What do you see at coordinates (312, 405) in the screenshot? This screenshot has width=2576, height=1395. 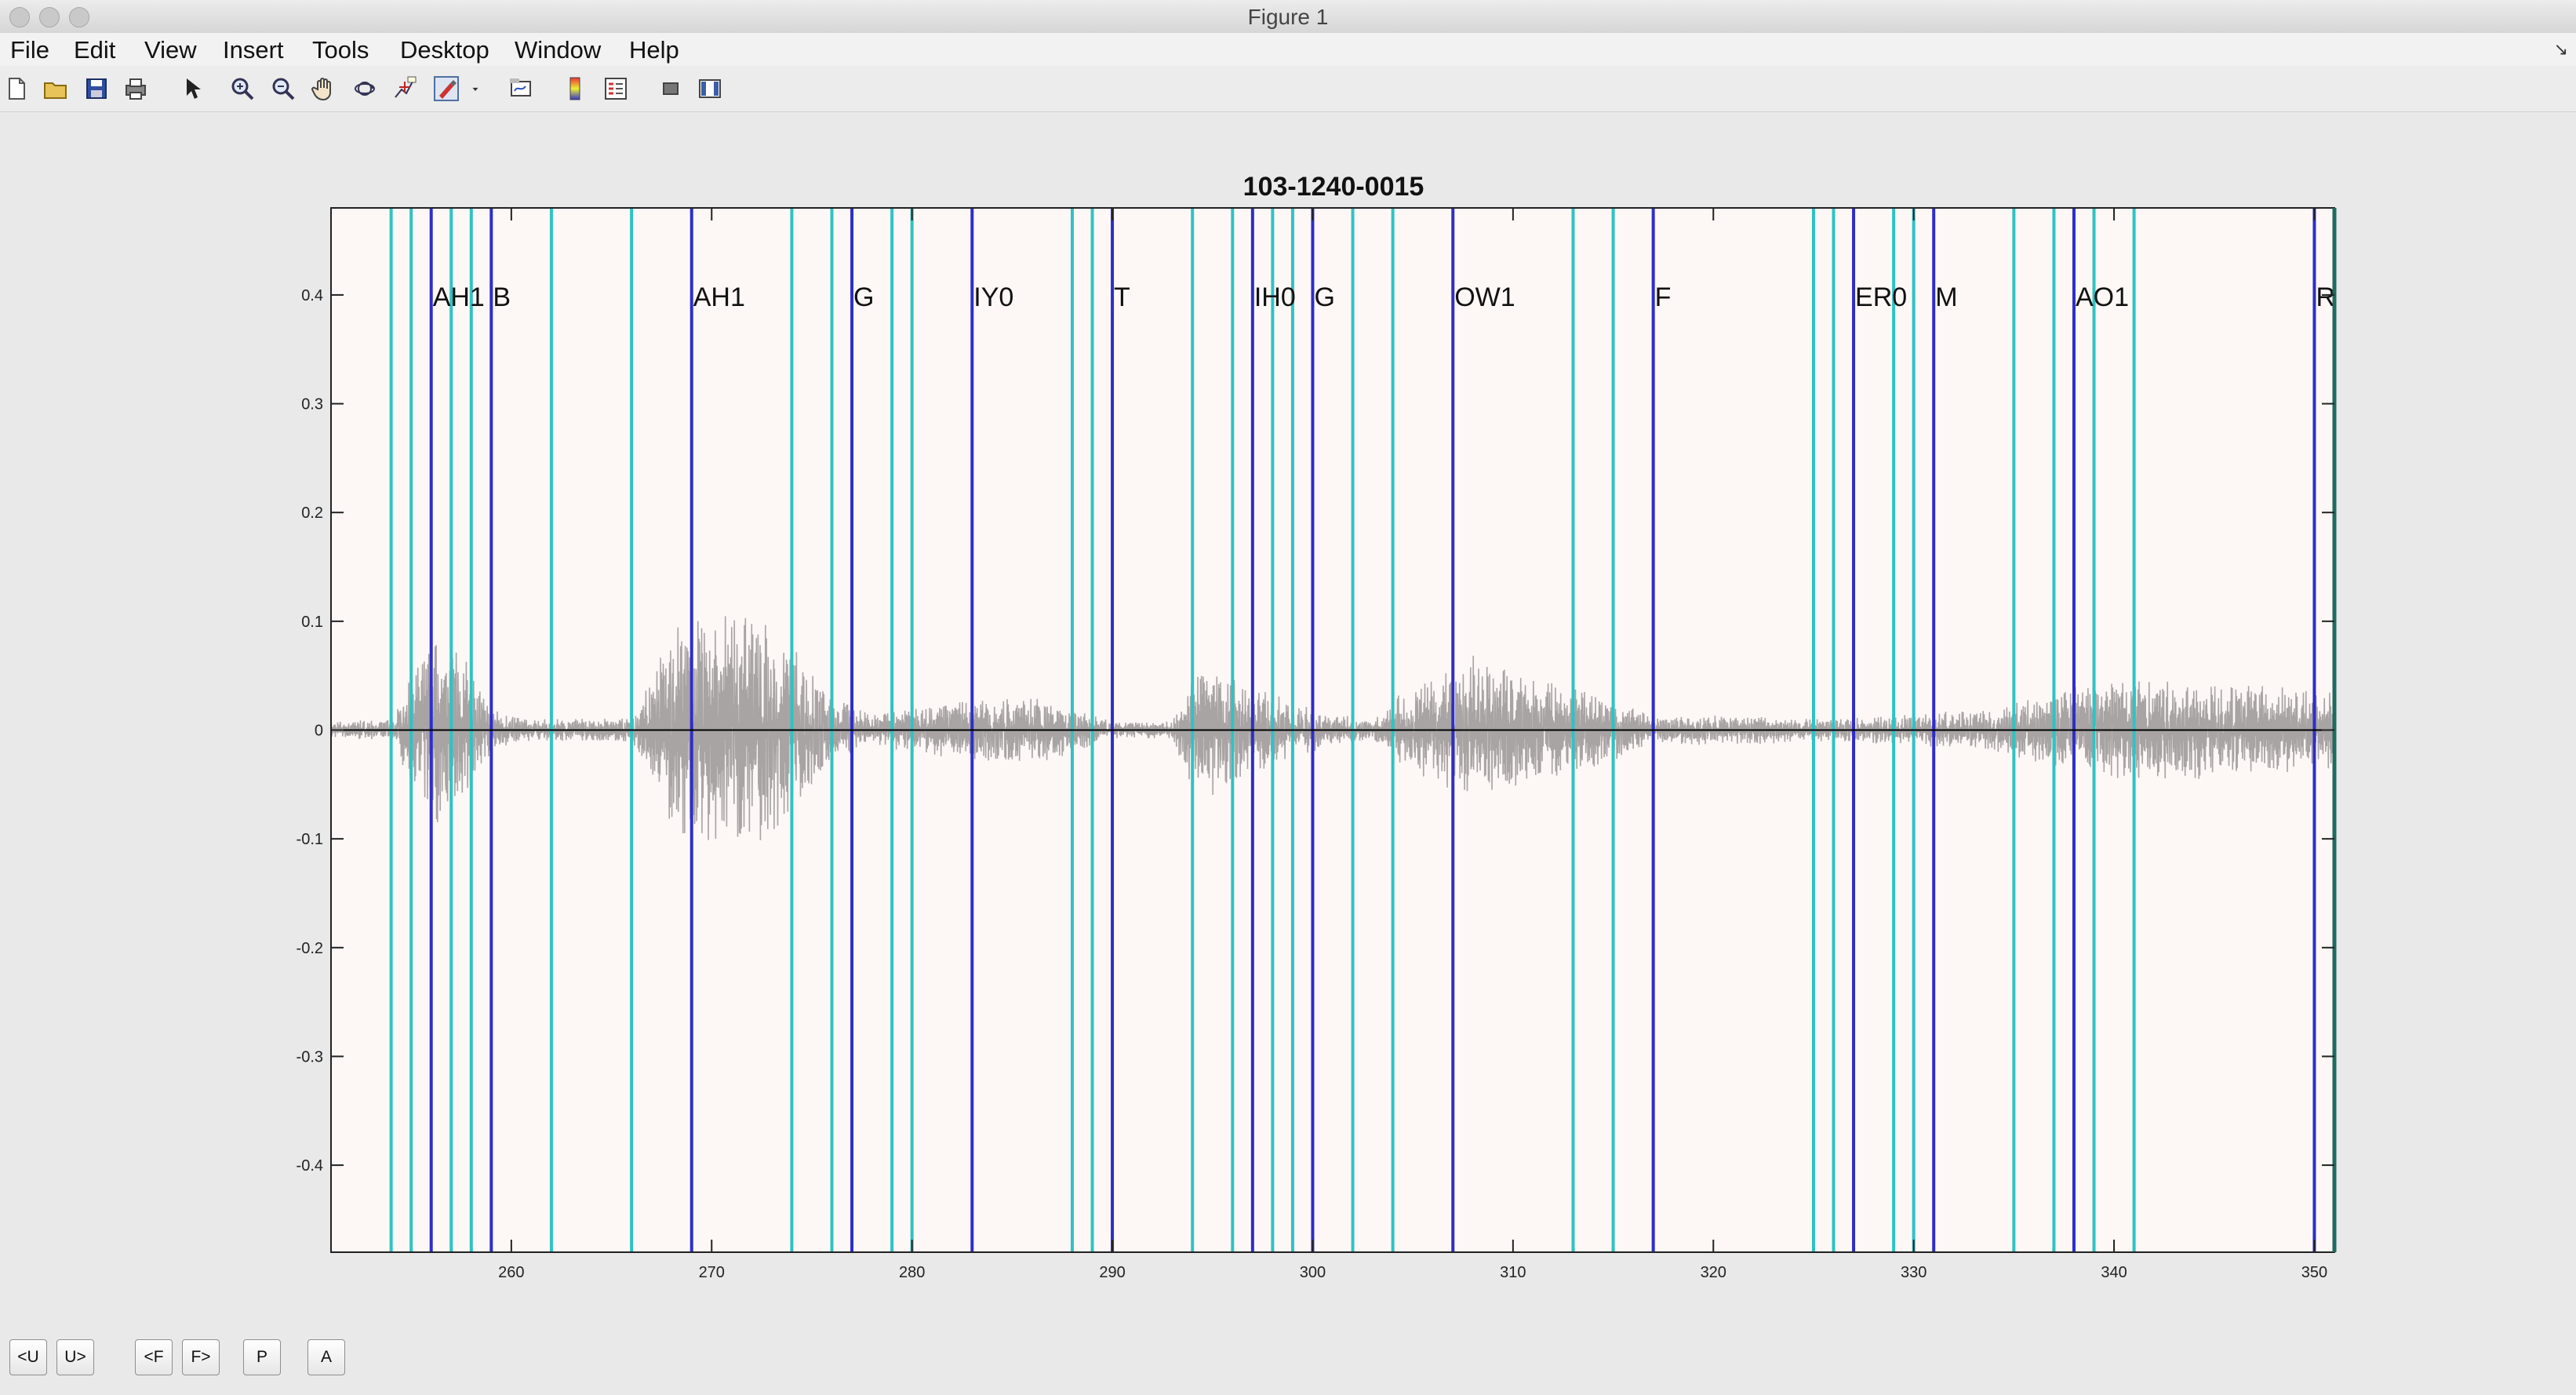 I see `y-tick-label: 0.3` at bounding box center [312, 405].